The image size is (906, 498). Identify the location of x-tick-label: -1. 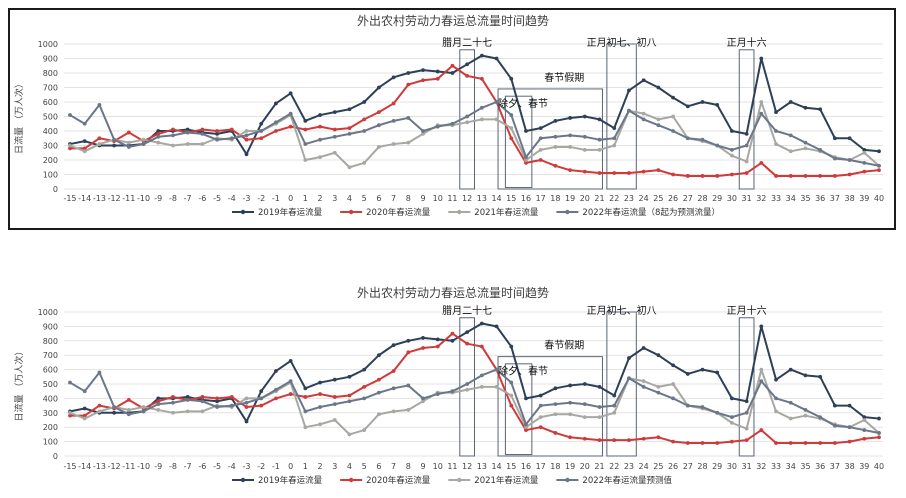
(276, 198).